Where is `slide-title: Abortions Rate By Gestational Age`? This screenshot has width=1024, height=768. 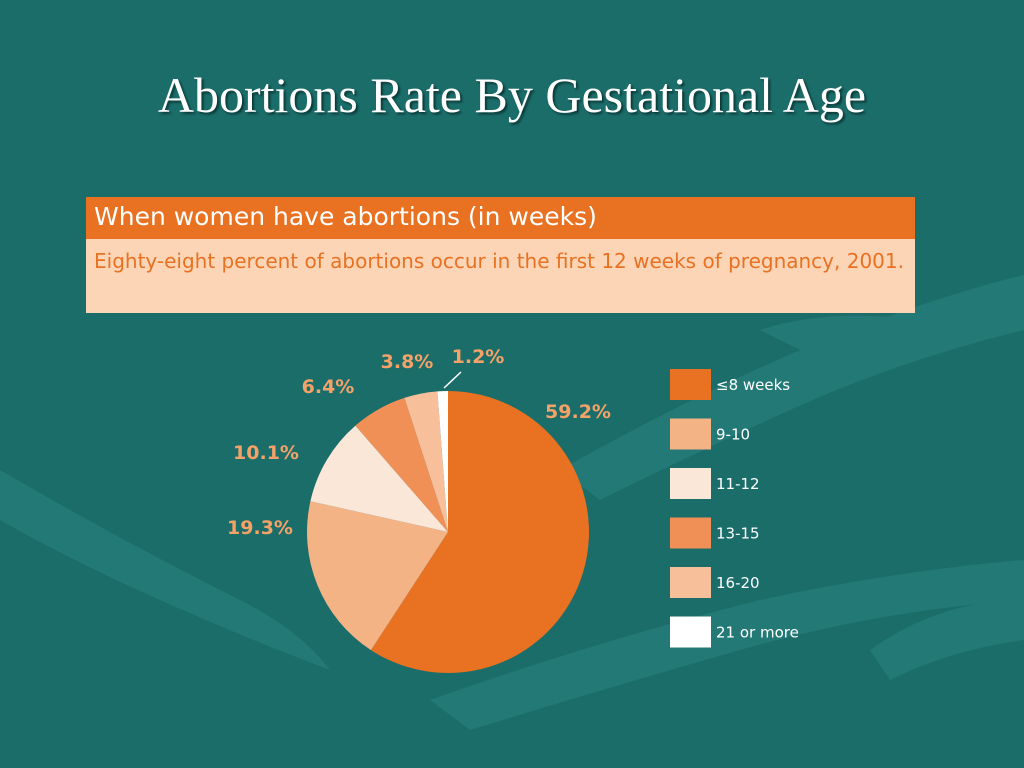 slide-title: Abortions Rate By Gestational Age is located at coordinates (512, 95).